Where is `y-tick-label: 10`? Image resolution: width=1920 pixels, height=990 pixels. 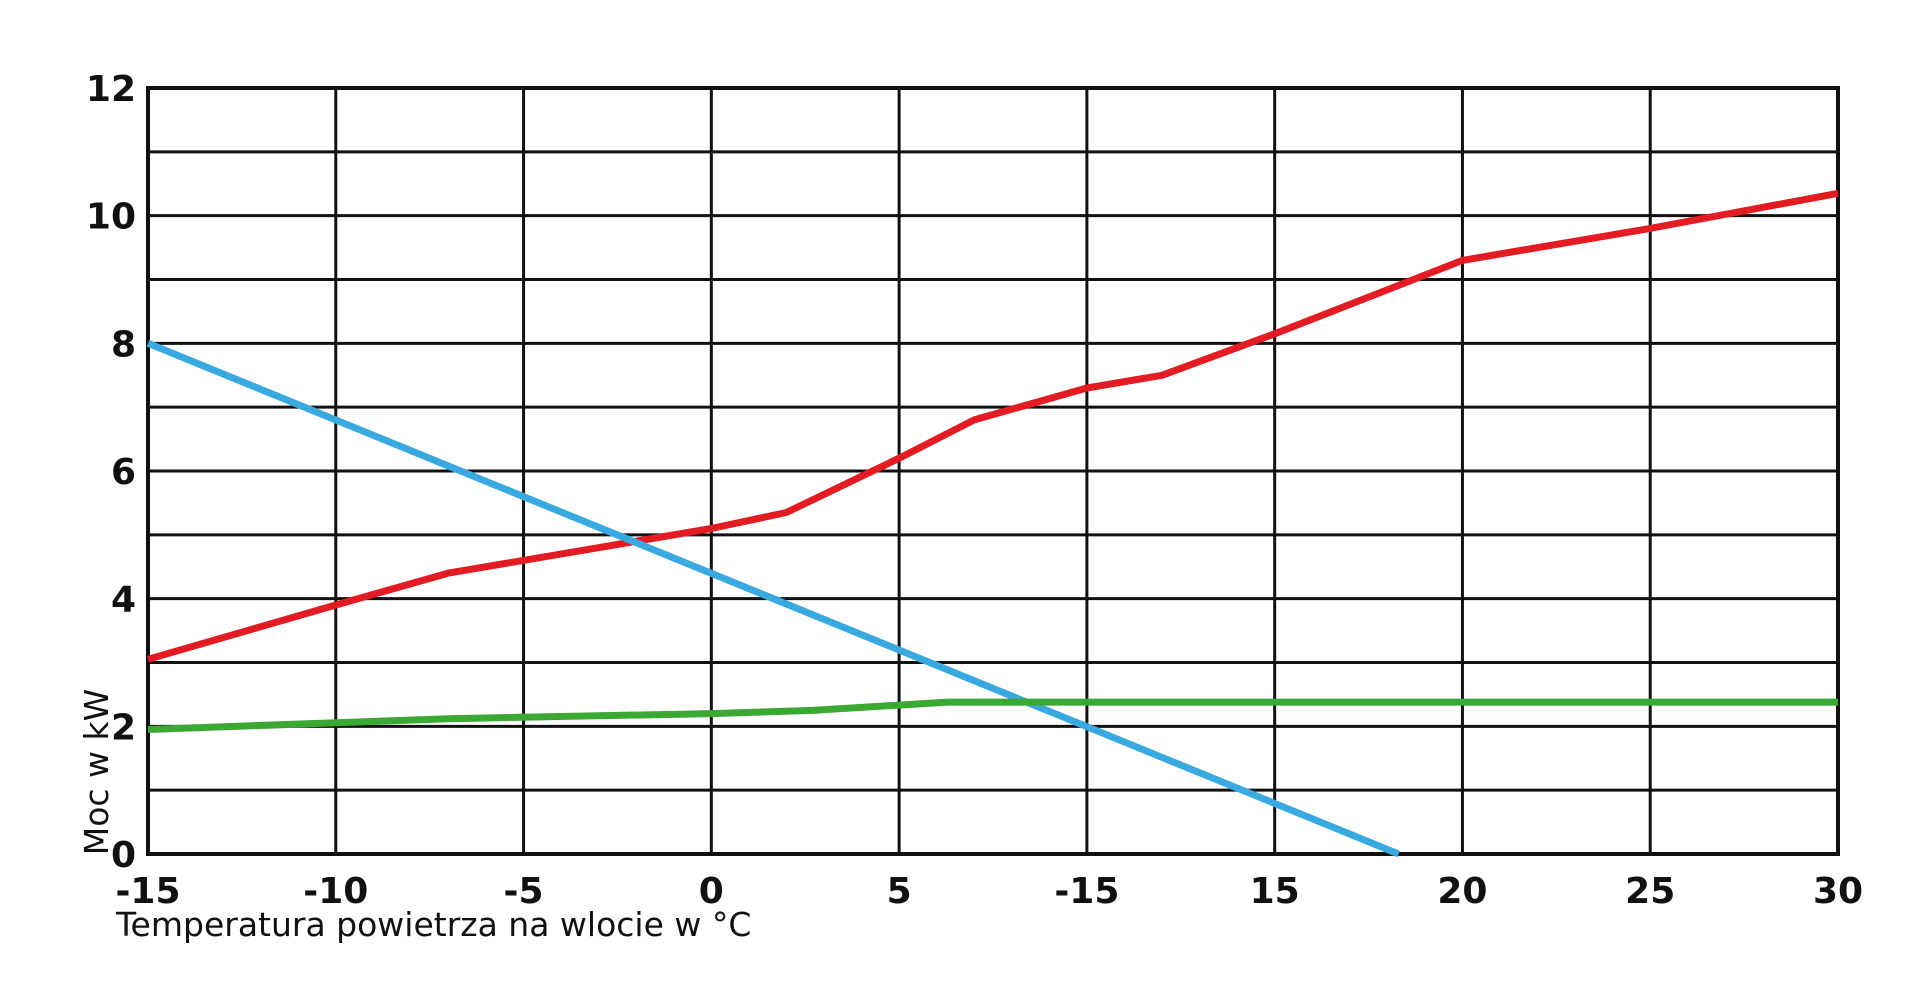
y-tick-label: 10 is located at coordinates (111, 217).